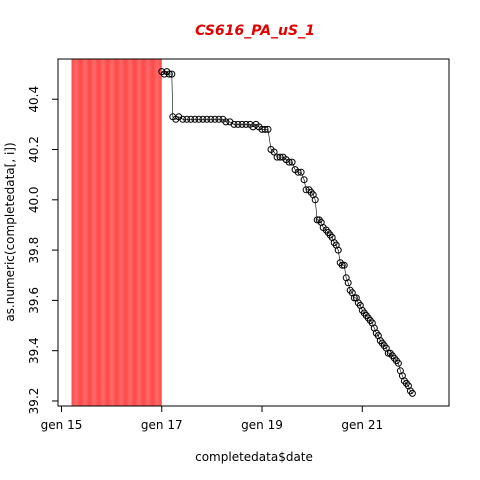 The height and width of the screenshot is (480, 480). I want to click on x-tick-label: gen 21, so click(362, 425).